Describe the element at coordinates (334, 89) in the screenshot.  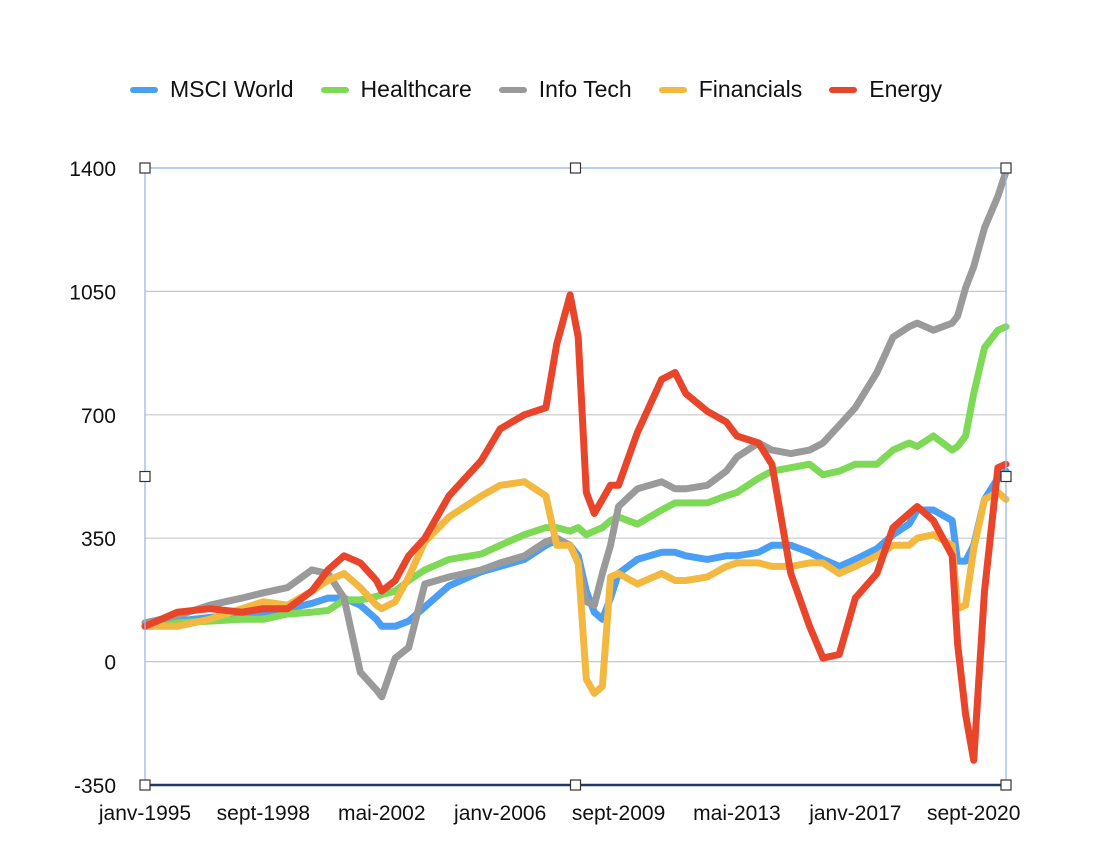
I see `legend-swatch-healthcare` at that location.